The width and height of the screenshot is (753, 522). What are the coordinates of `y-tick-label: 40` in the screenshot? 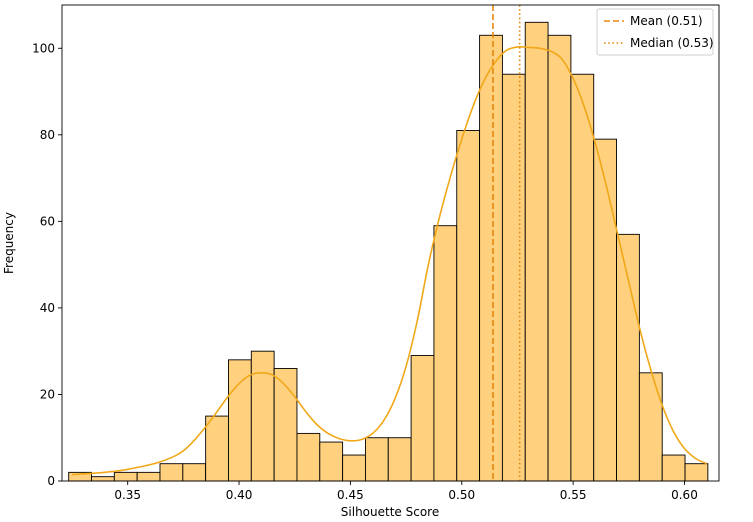 It's located at (47, 308).